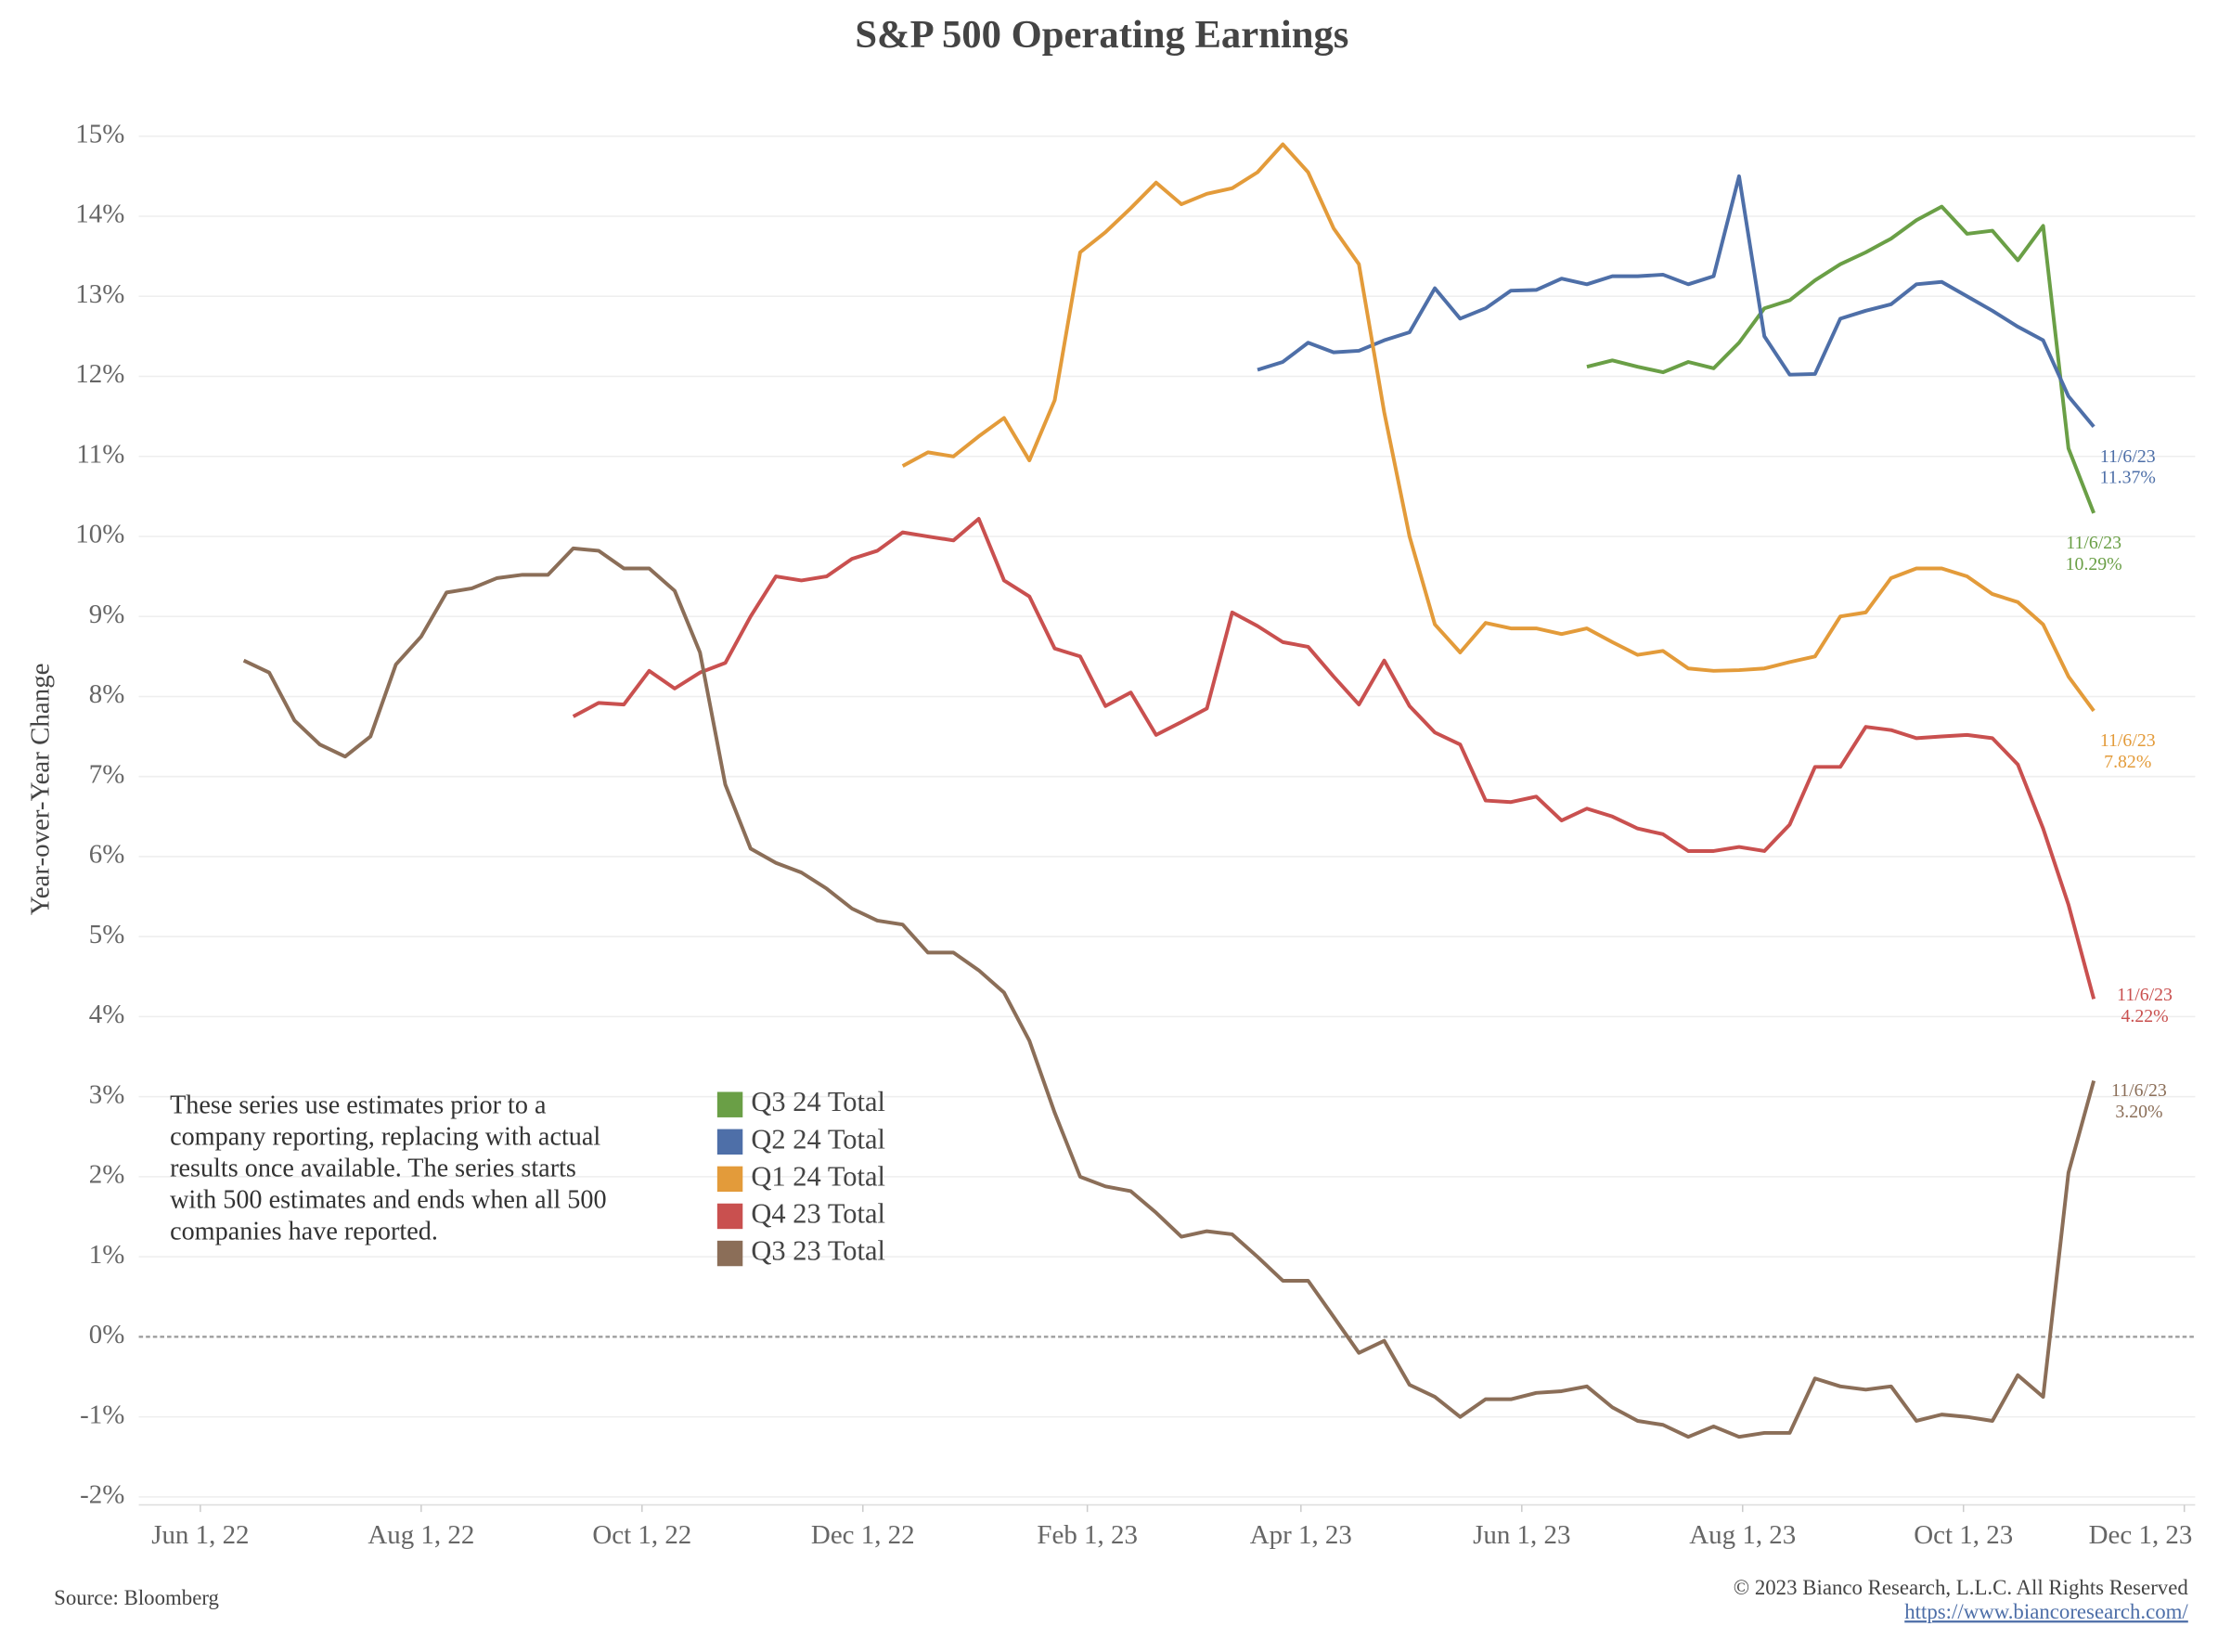  I want to click on x-tick-label: Dec 1, 22, so click(863, 1535).